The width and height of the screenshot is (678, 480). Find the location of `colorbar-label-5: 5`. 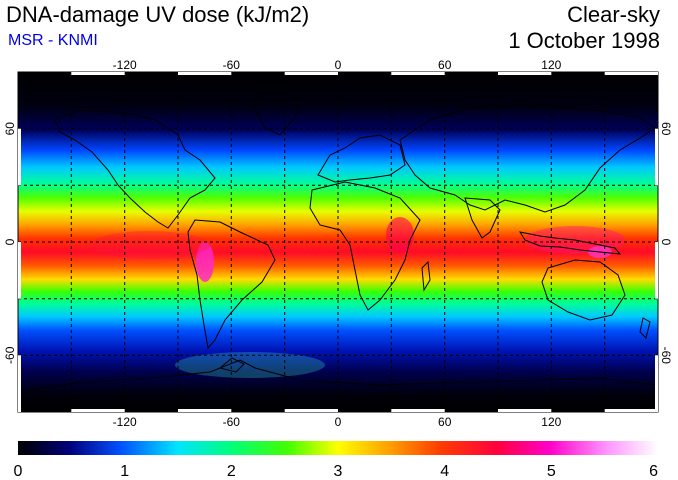

colorbar-label-5: 5 is located at coordinates (551, 471).